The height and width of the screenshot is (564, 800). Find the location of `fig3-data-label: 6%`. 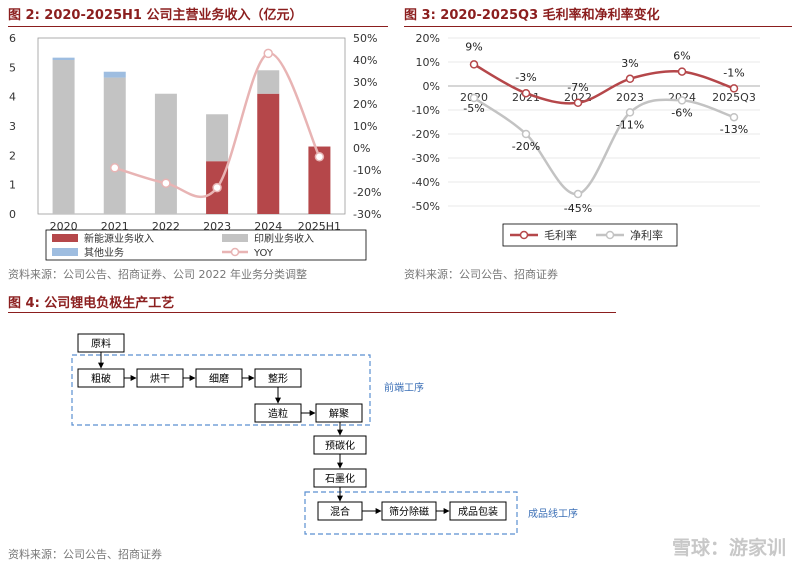

fig3-data-label: 6% is located at coordinates (681, 56).